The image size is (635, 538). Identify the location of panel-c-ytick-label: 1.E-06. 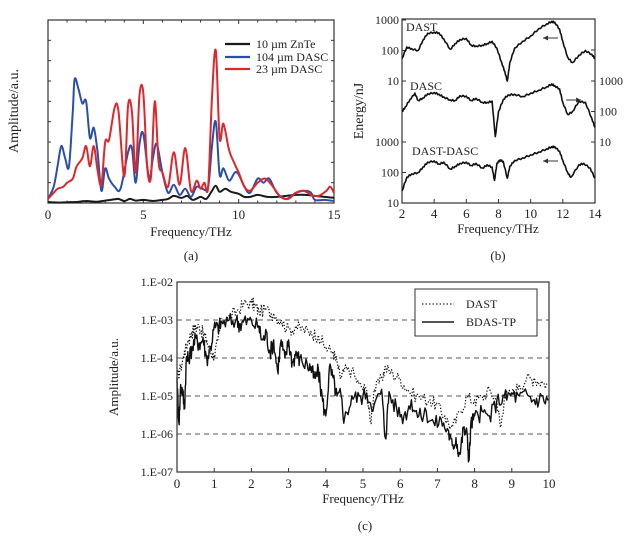
(157, 434).